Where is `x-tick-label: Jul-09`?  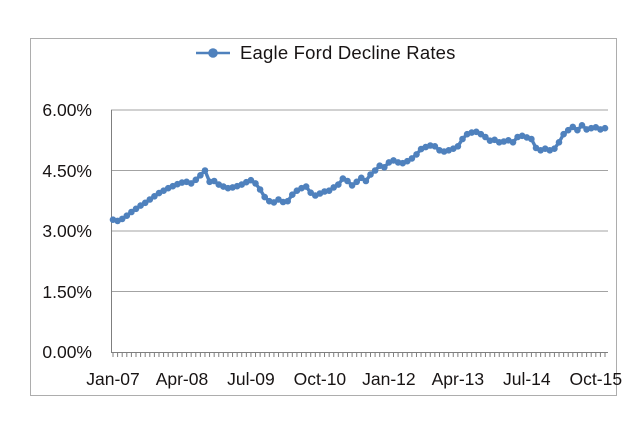 x-tick-label: Jul-09 is located at coordinates (251, 379).